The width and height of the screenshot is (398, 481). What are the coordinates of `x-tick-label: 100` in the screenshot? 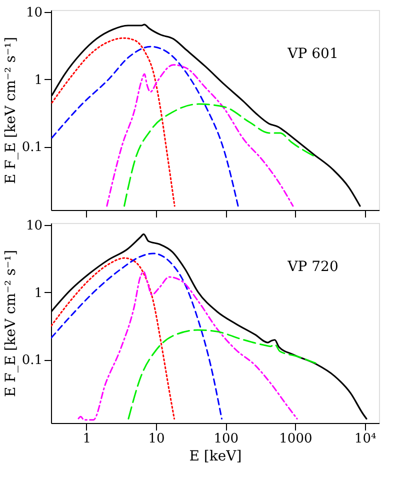 It's located at (226, 439).